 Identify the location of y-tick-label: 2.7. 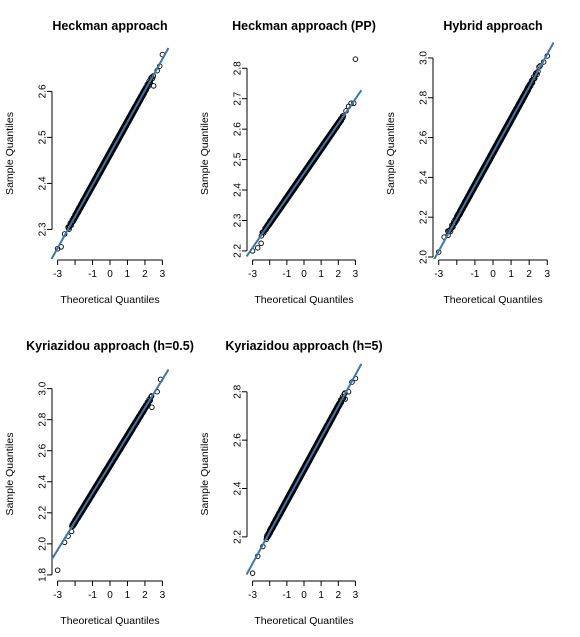
(238, 98).